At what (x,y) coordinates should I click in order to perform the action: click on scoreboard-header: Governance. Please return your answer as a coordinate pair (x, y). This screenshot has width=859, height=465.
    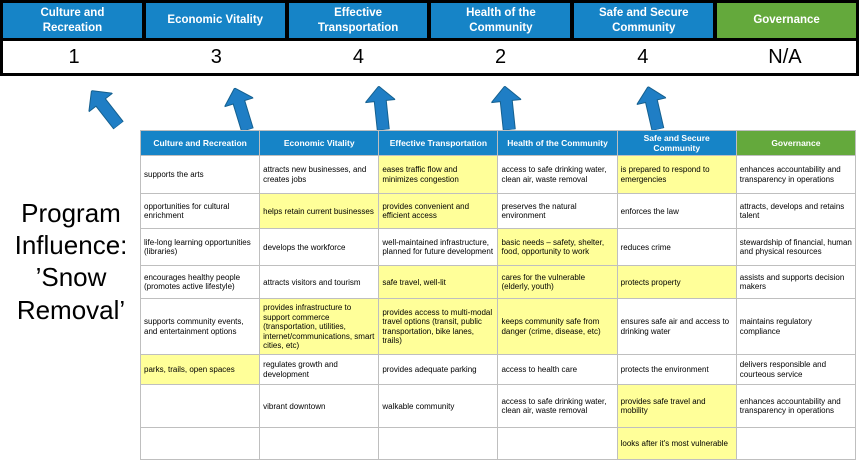
    Looking at the image, I should click on (786, 20).